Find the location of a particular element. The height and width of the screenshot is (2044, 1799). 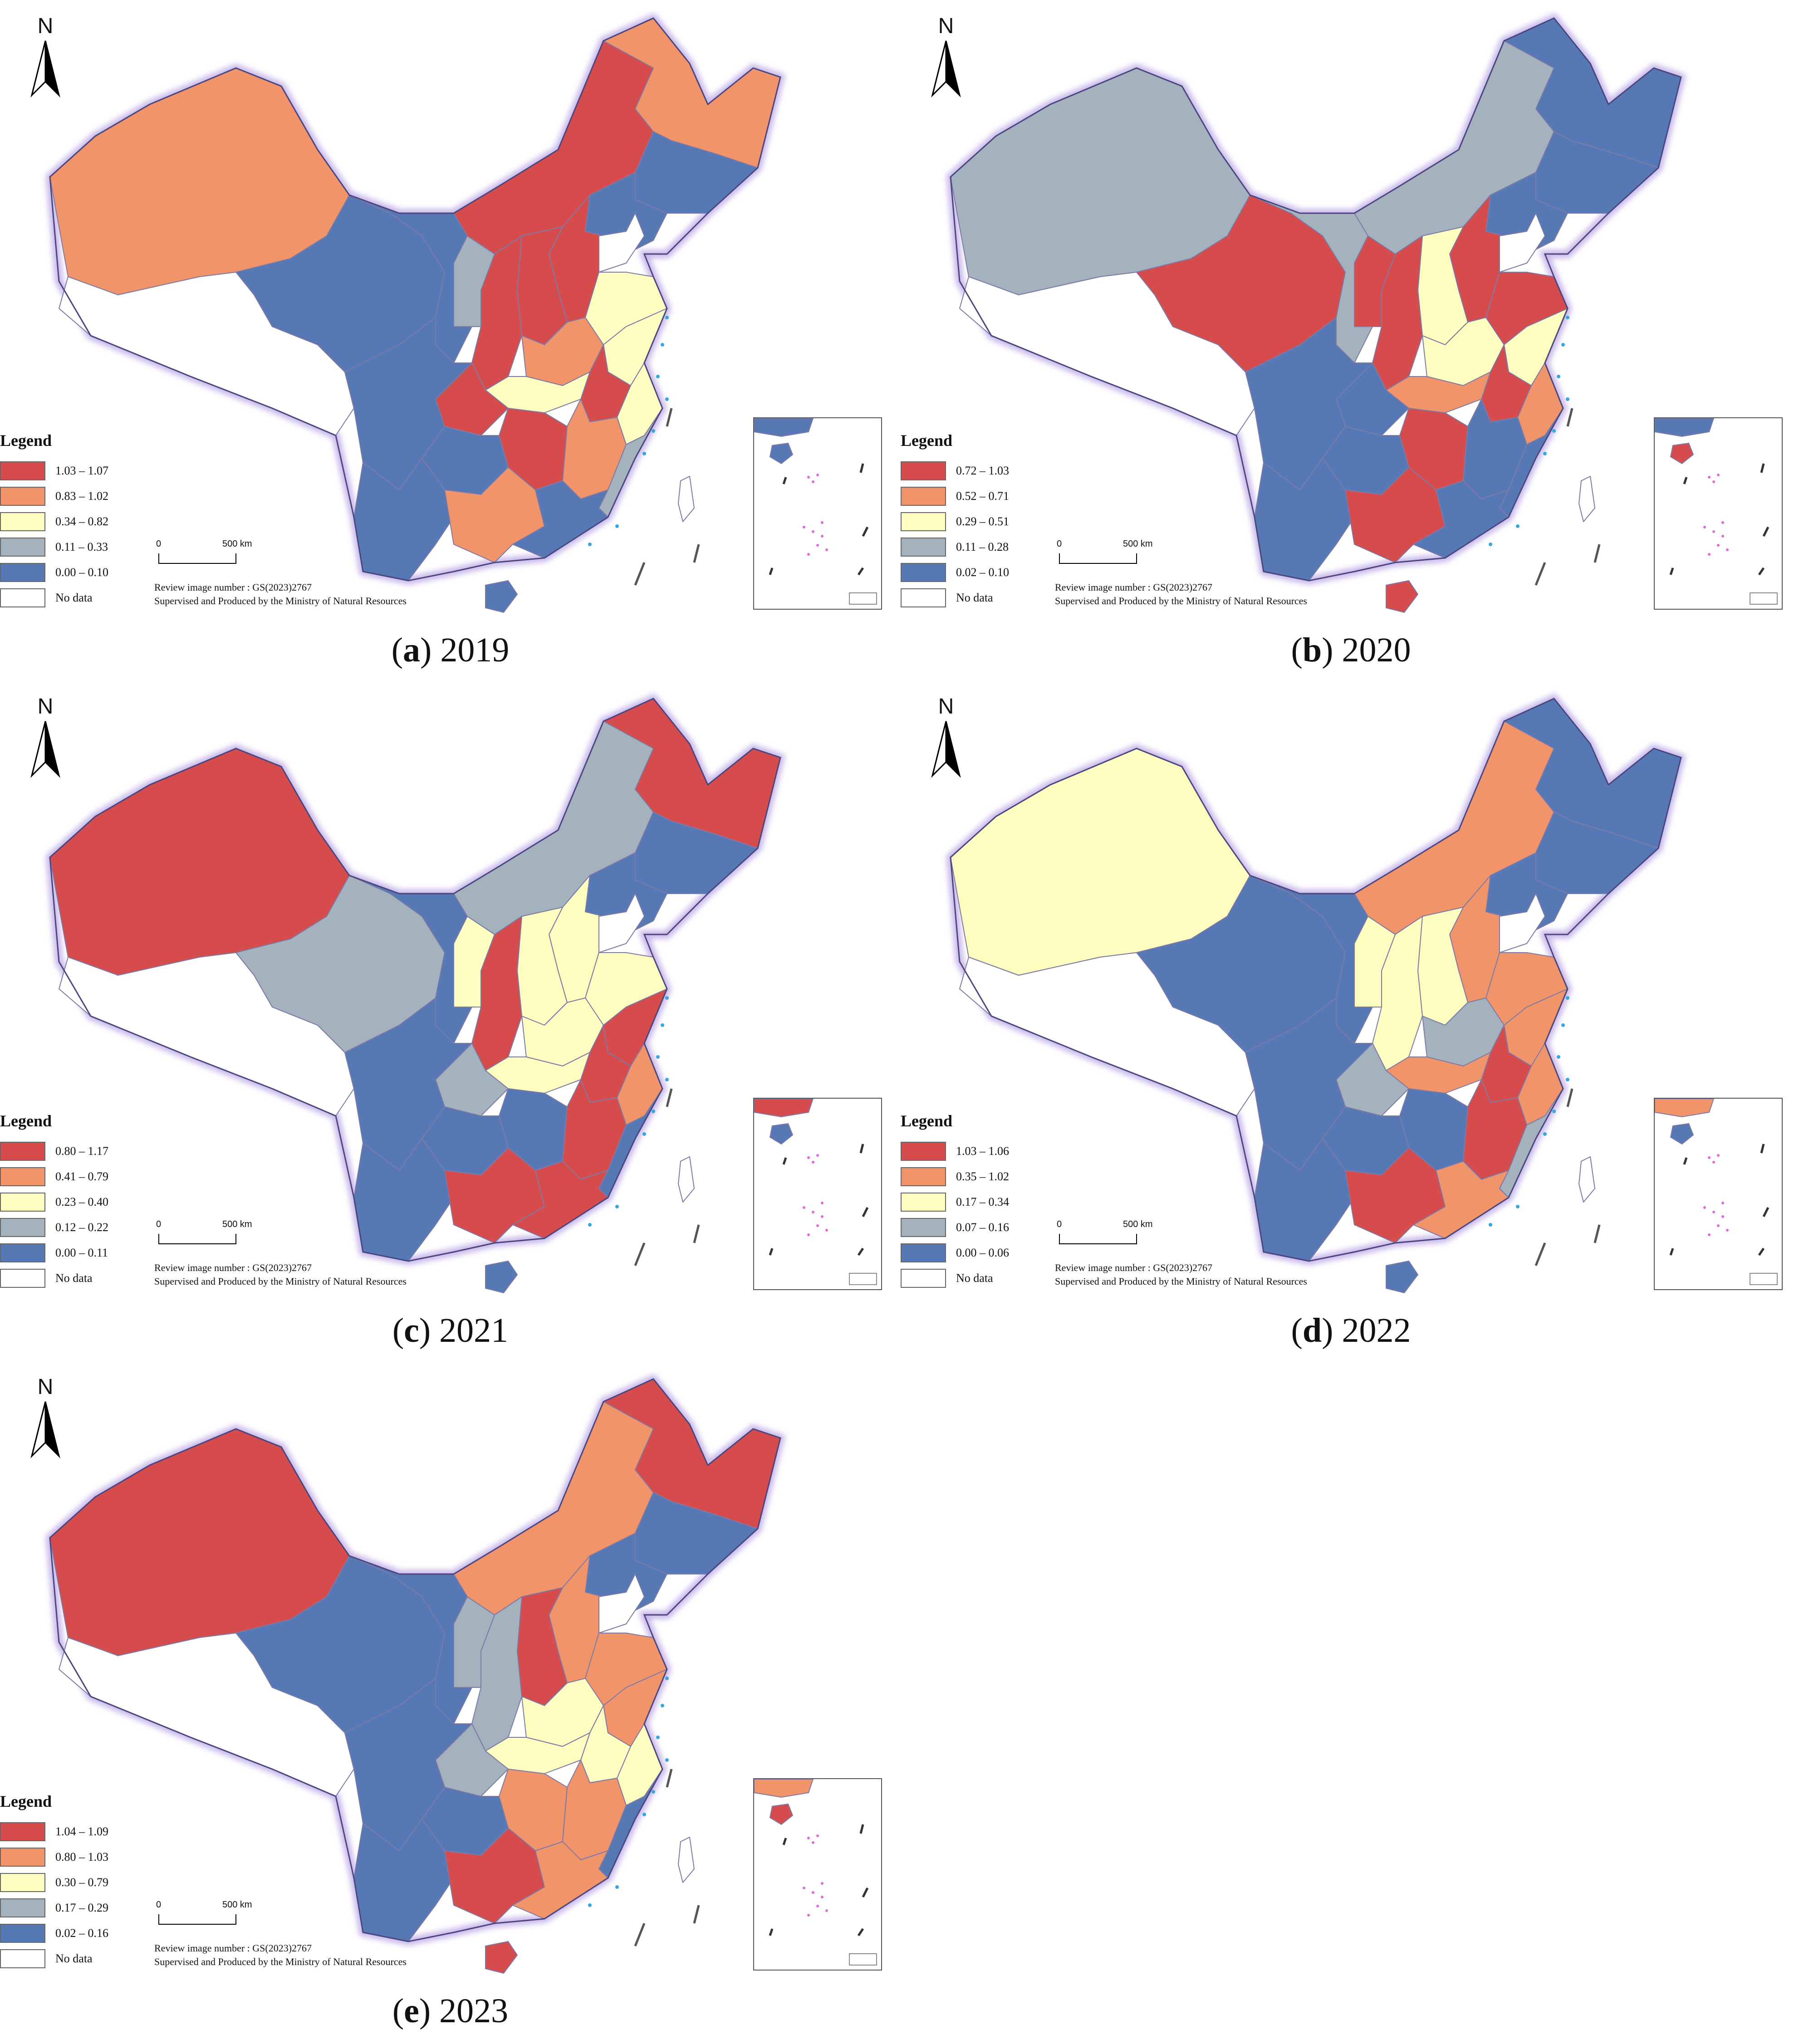

panel-caption: (c) 2021 is located at coordinates (451, 1330).